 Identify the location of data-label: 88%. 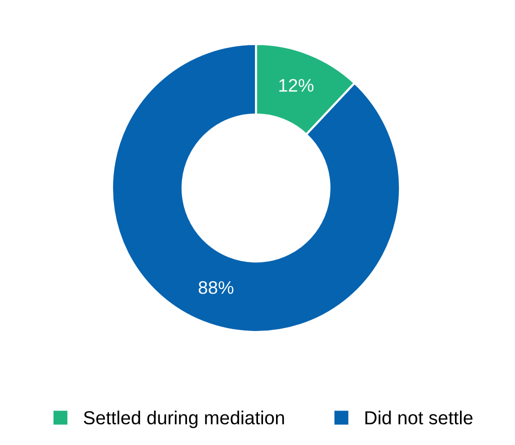
(216, 287).